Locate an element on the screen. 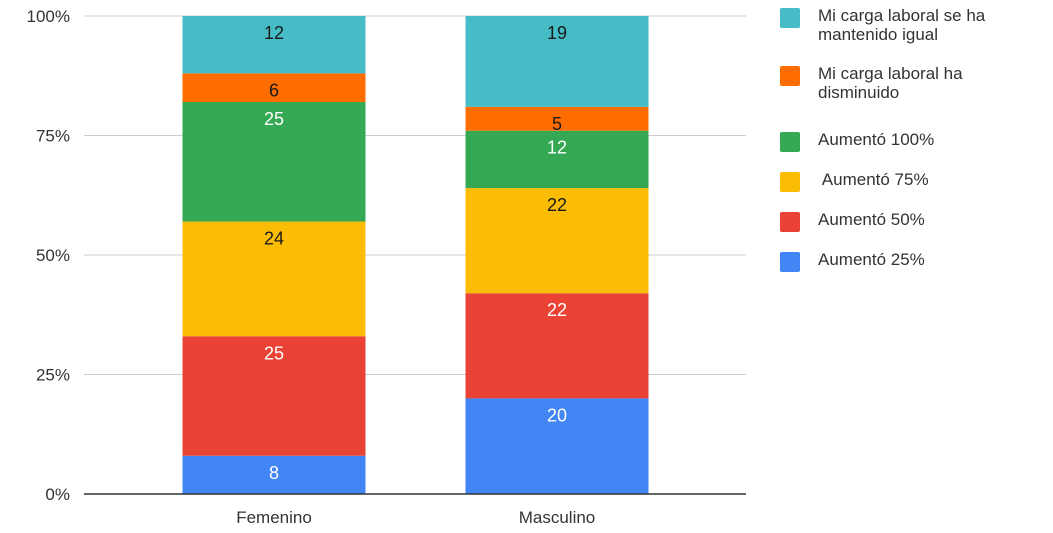 Image resolution: width=1053 pixels, height=533 pixels. legend-item: Mi carga laboral ha disminuido is located at coordinates (871, 83).